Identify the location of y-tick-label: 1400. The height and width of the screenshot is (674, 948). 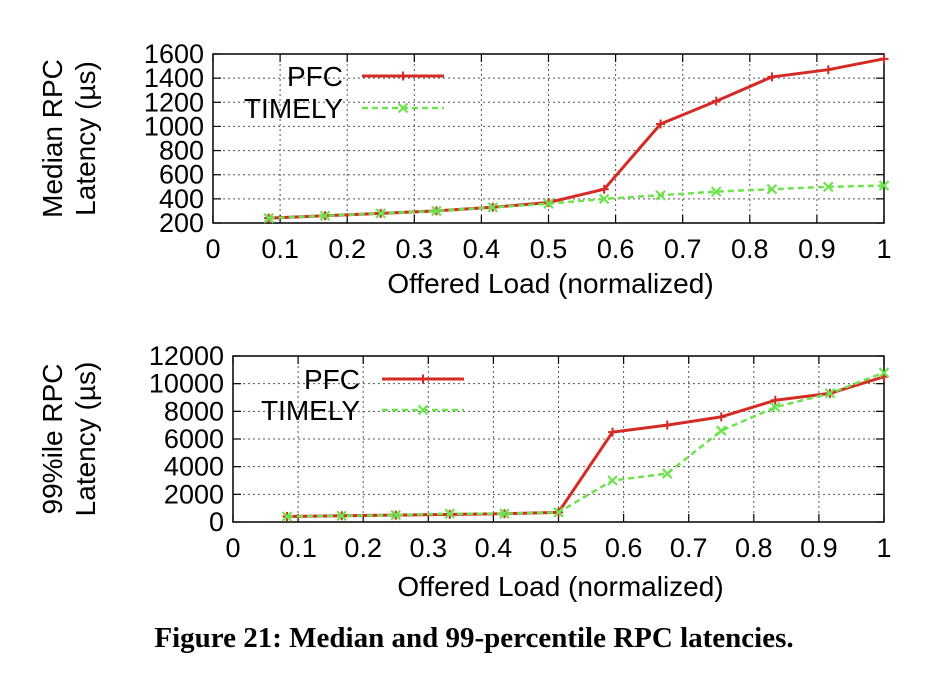
(174, 78).